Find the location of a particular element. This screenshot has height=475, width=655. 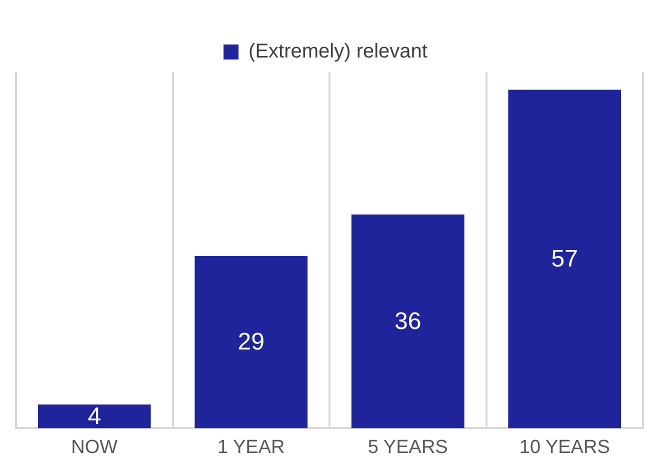

data-label: 57 is located at coordinates (564, 259).